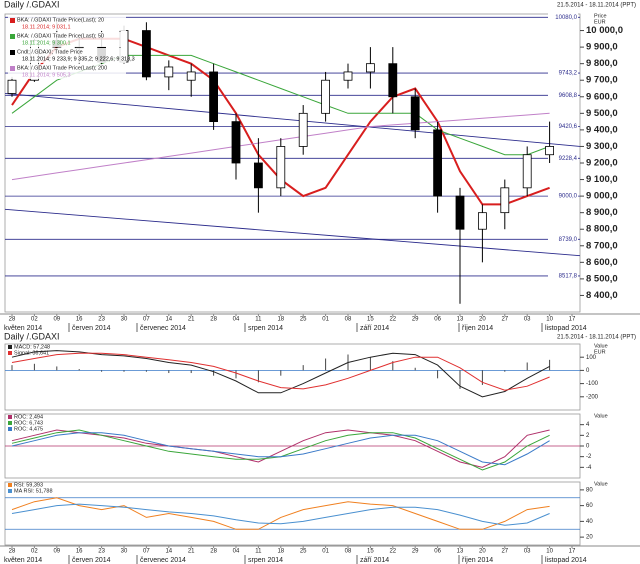  What do you see at coordinates (602, 129) in the screenshot?
I see `y-tick-label: 9 400,0` at bounding box center [602, 129].